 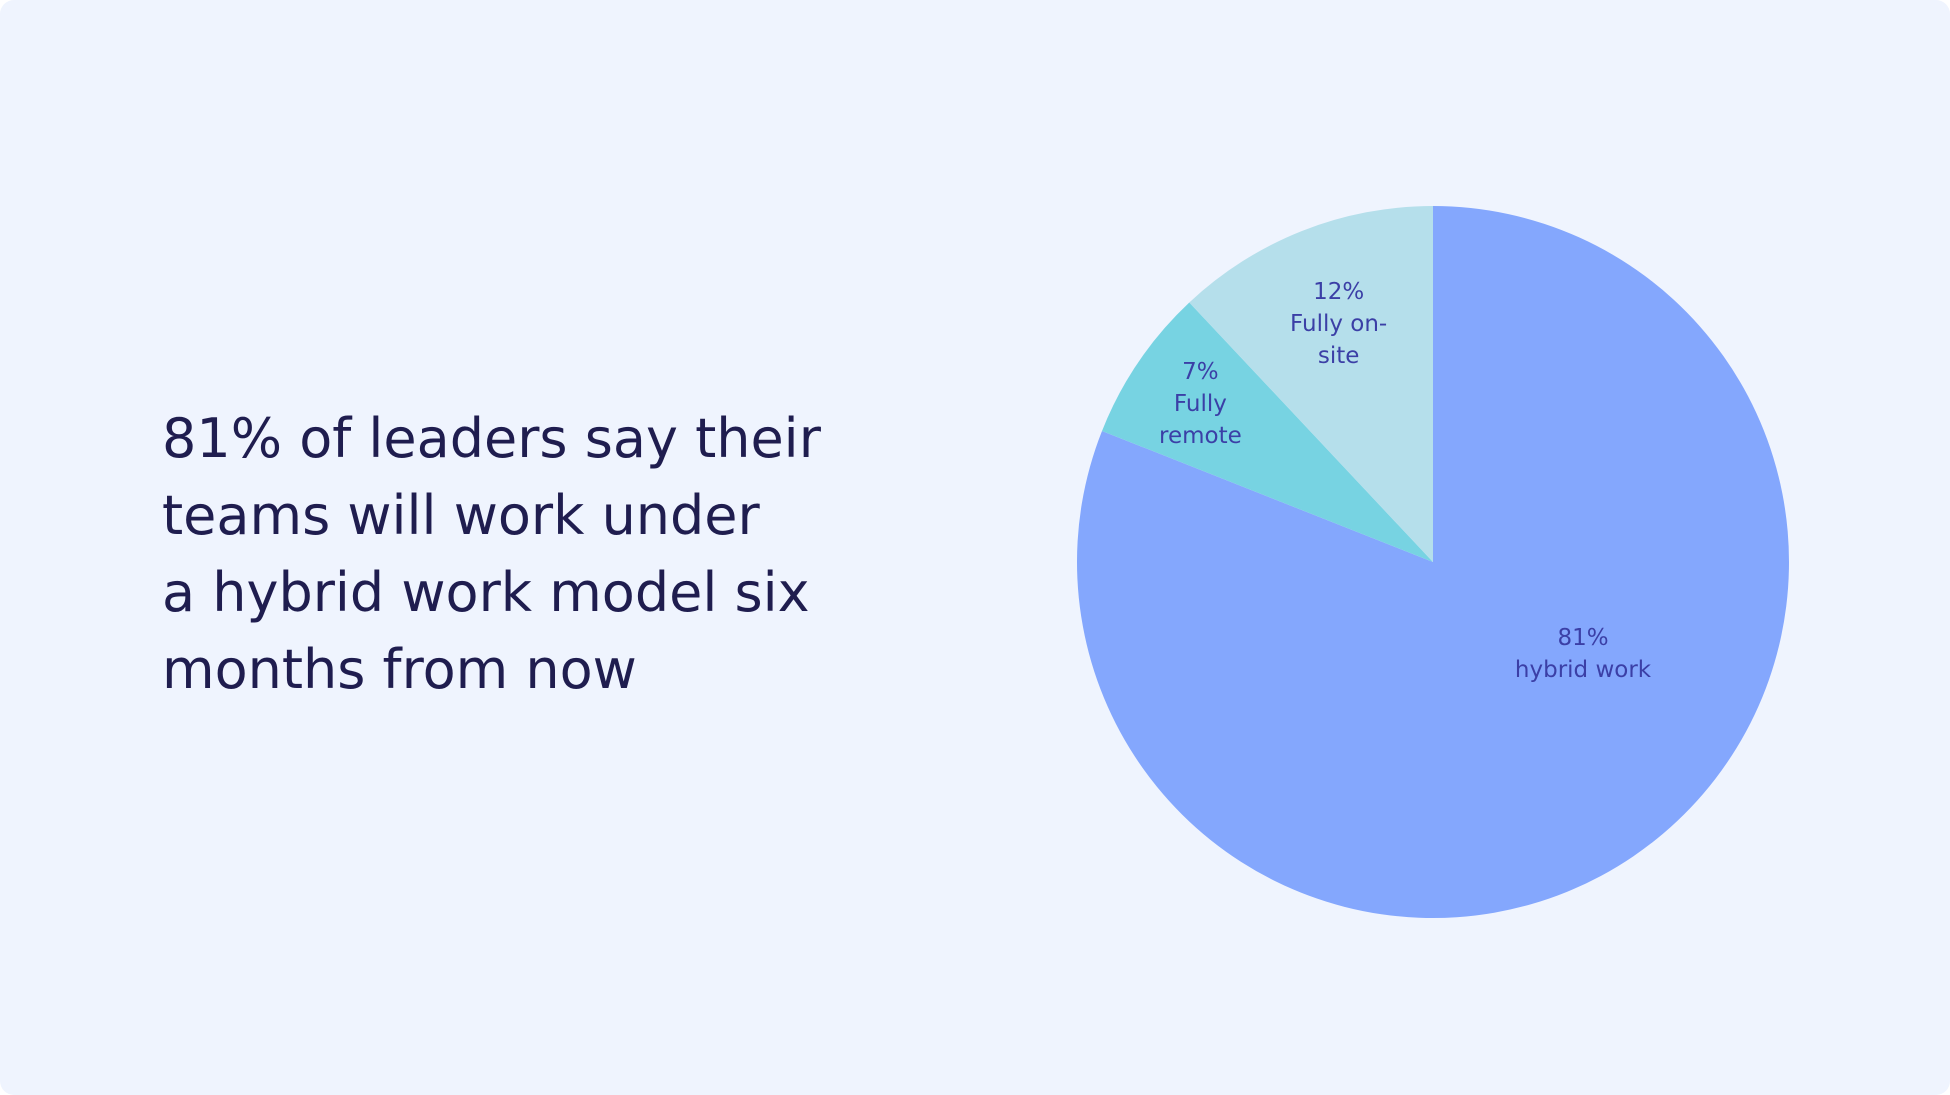 What do you see at coordinates (1583, 654) in the screenshot?
I see `slice-label: 81% hybrid work` at bounding box center [1583, 654].